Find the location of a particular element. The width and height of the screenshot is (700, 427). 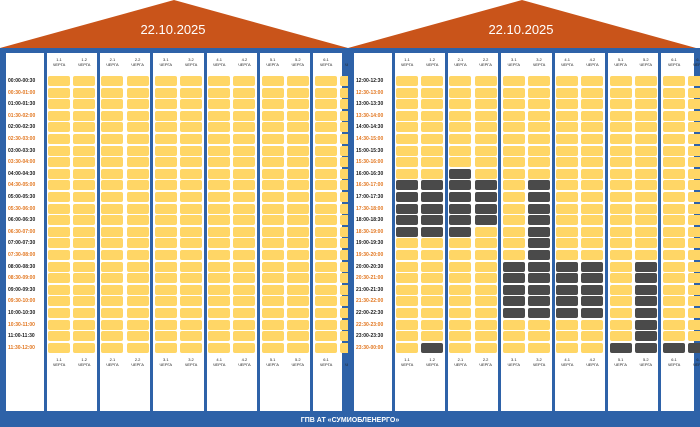

time-slot-label: 04:00-04:30 is located at coordinates (22, 173).